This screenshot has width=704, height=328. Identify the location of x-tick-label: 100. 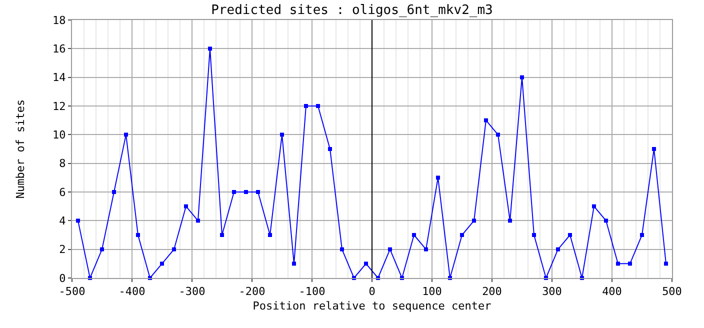
(432, 291).